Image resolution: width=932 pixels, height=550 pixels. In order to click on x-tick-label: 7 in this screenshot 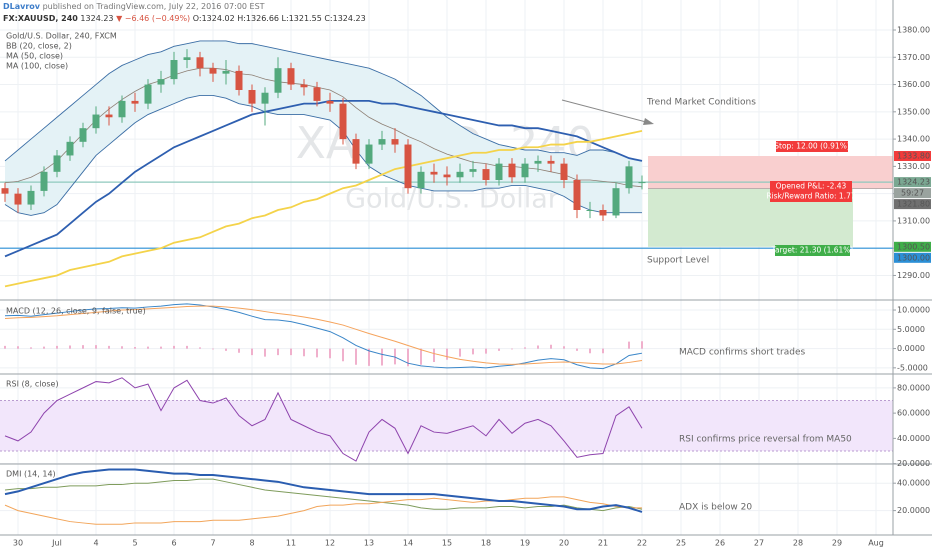, I will do `click(212, 543)`.